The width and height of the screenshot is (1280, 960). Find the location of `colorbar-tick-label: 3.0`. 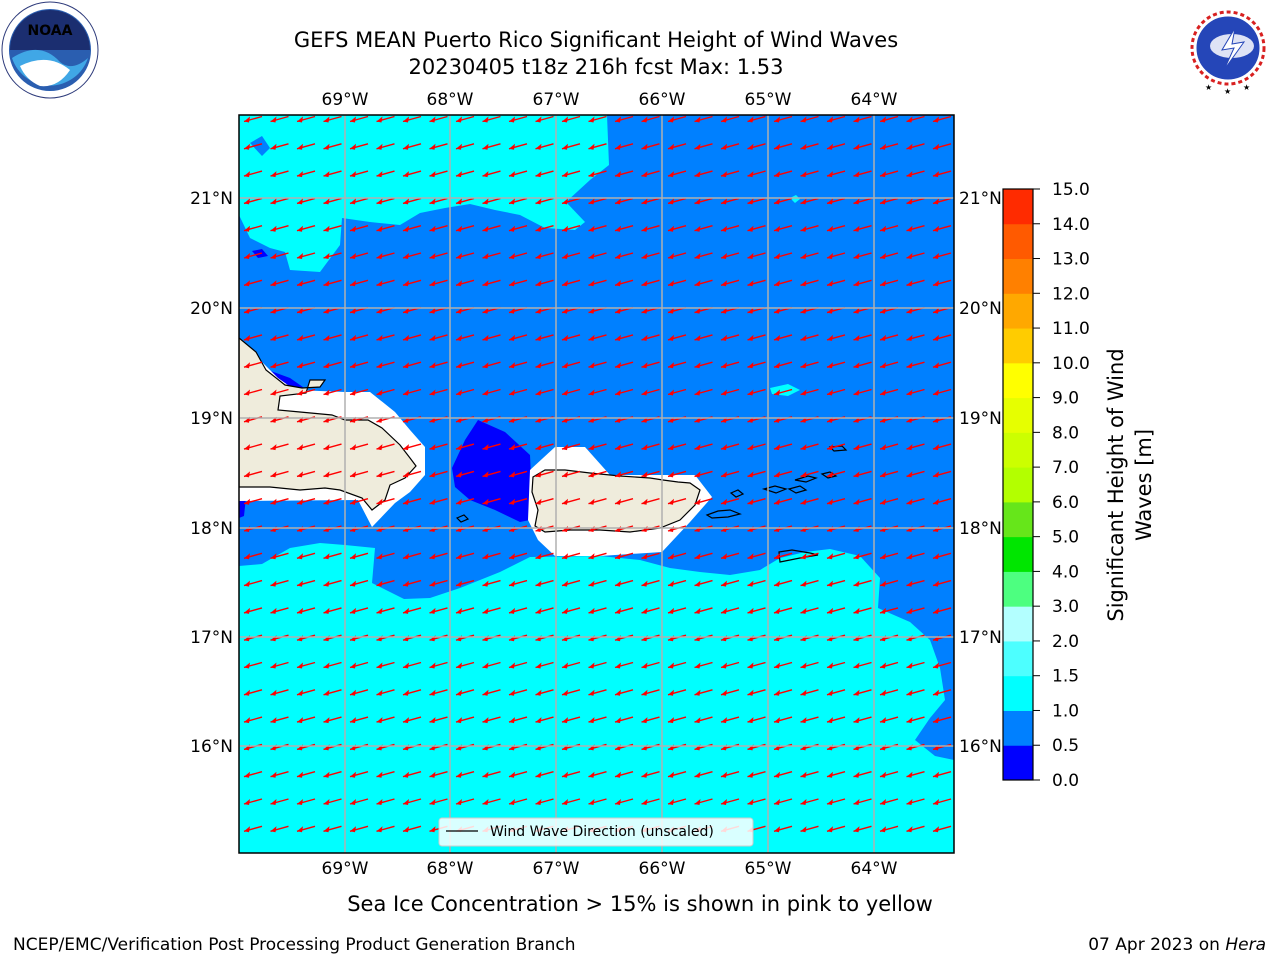

colorbar-tick-label: 3.0 is located at coordinates (1065, 607).